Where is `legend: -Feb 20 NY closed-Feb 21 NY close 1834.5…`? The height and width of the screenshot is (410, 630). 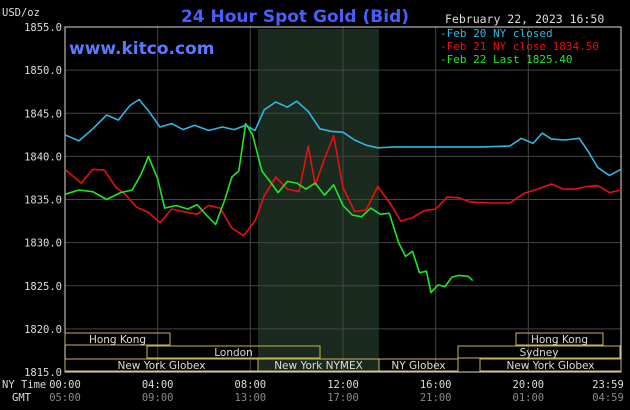 legend: -Feb 20 NY closed-Feb 21 NY close 1834.5… is located at coordinates (519, 46).